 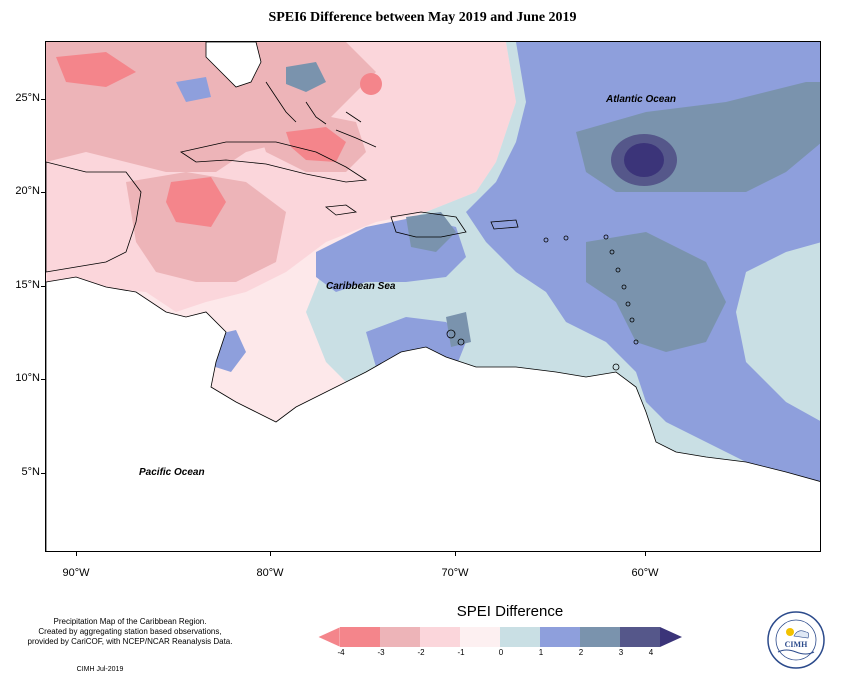 I want to click on positive-zone-strong-bahamas, so click(x=306, y=77).